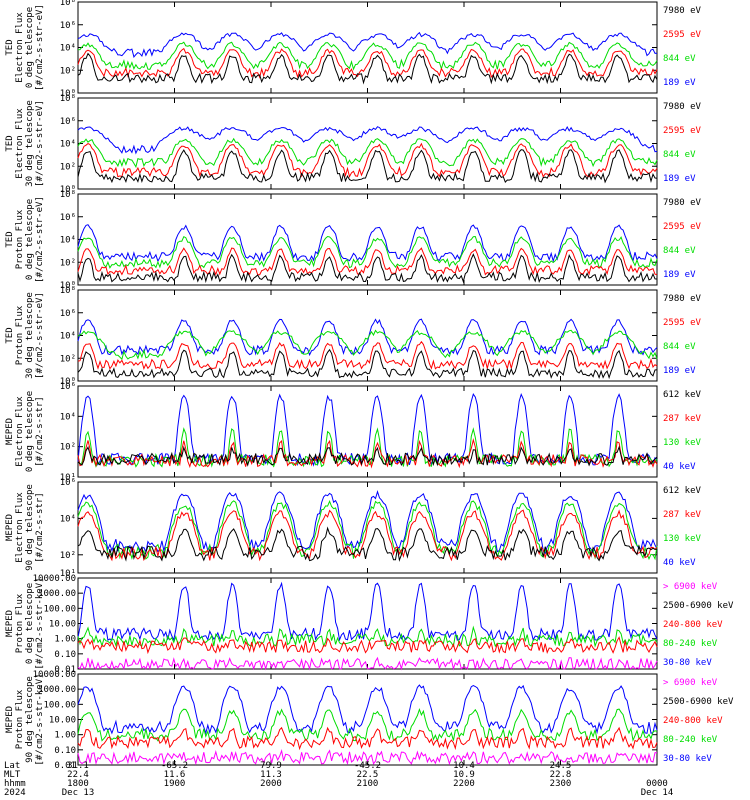 Image resolution: width=750 pixels, height=800 pixels. What do you see at coordinates (682, 11) in the screenshot?
I see `legend-ted-electron-0-0: 7980 eV` at bounding box center [682, 11].